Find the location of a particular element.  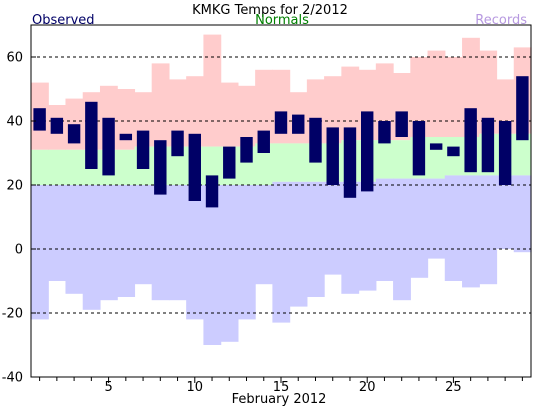

legend-normals: Normals is located at coordinates (282, 20).